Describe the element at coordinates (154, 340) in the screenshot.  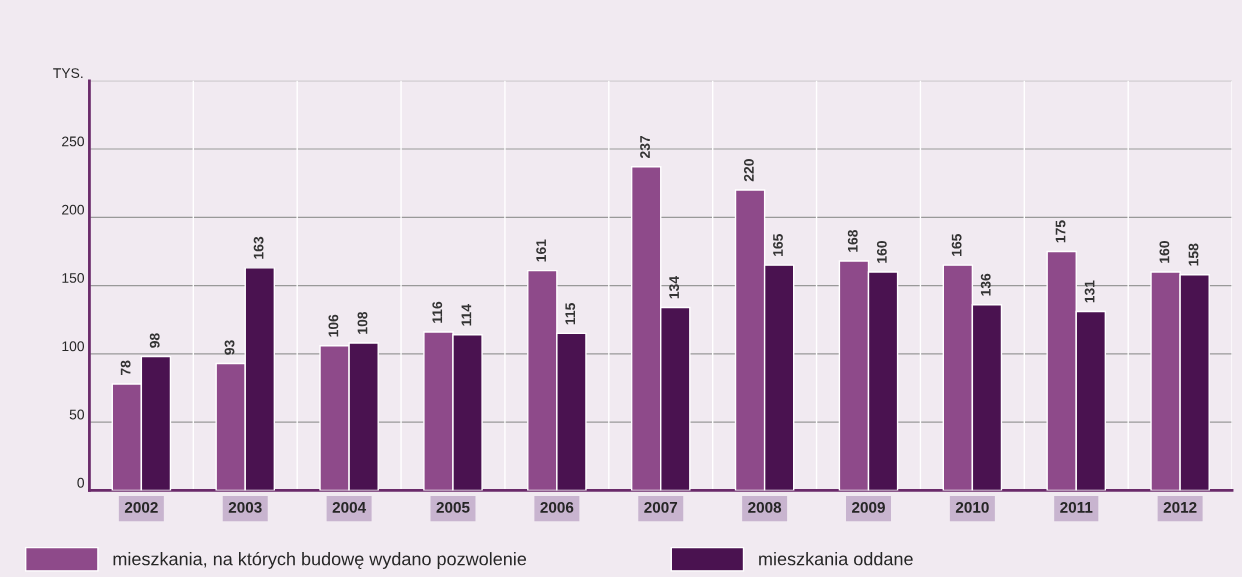
I see `data-label: 98` at that location.